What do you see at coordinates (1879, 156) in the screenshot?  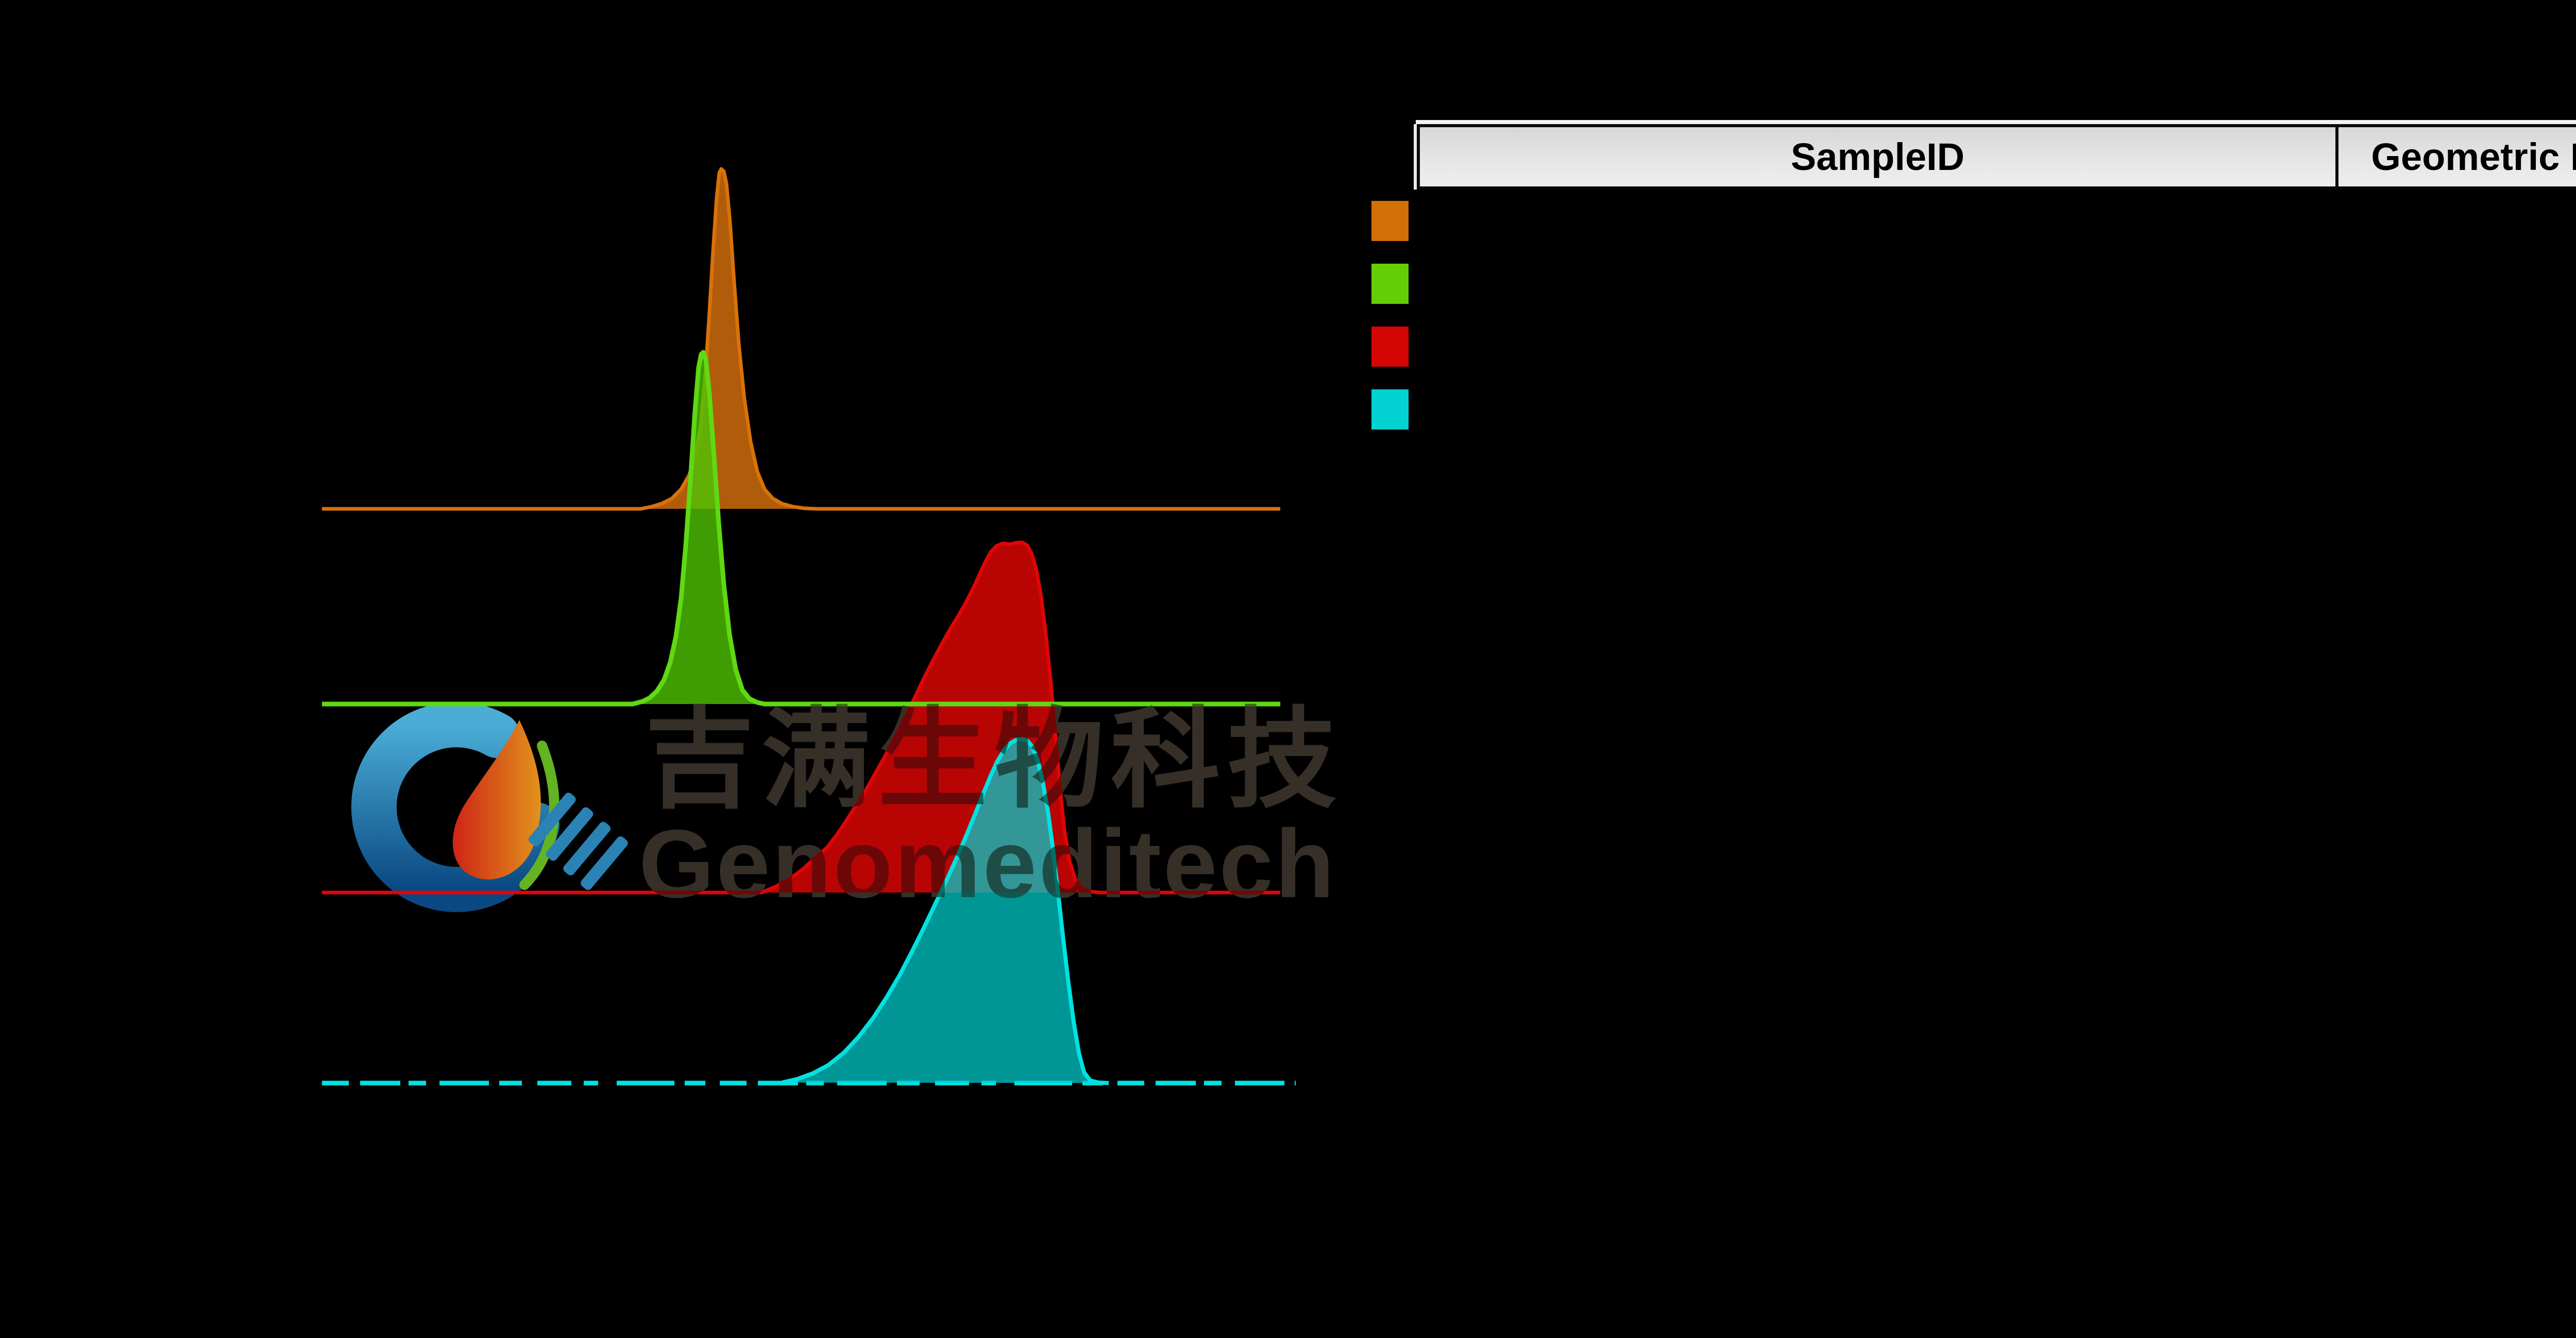 I see `column-header-sample-id: SampleID` at bounding box center [1879, 156].